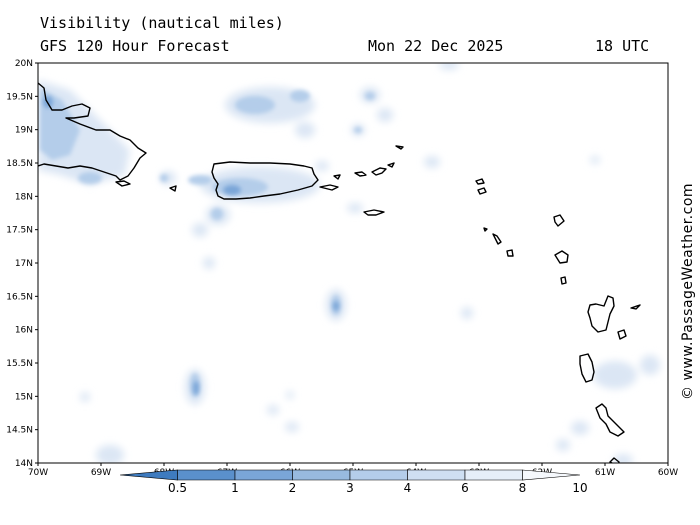  I want to click on map-title: Visibility (nautical miles), so click(162, 23).